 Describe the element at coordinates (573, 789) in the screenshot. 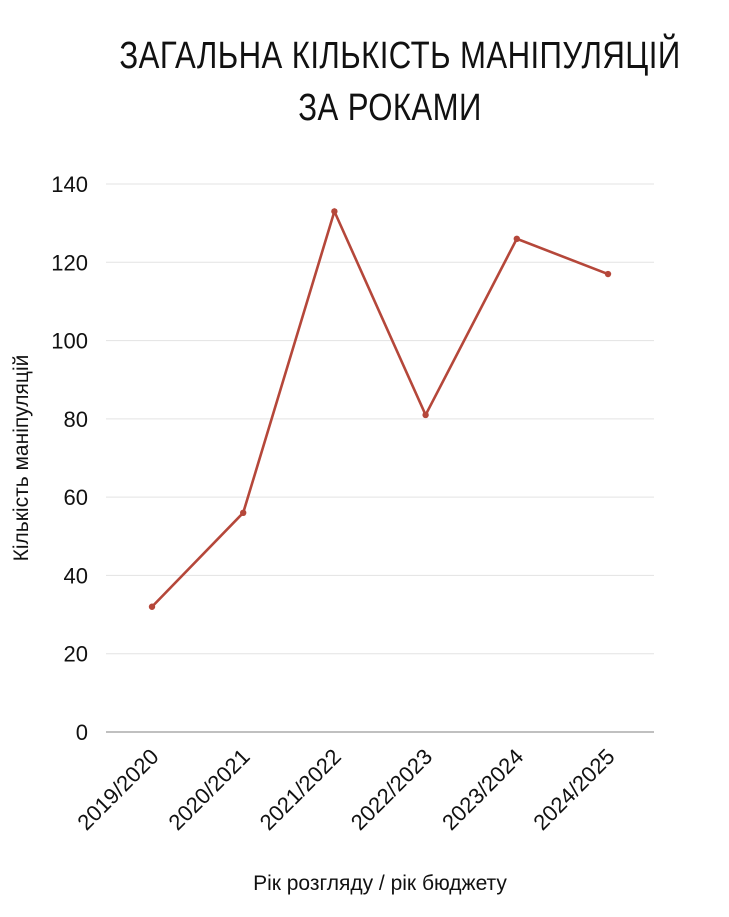

I see `x-tick-label: 2024/2025` at that location.